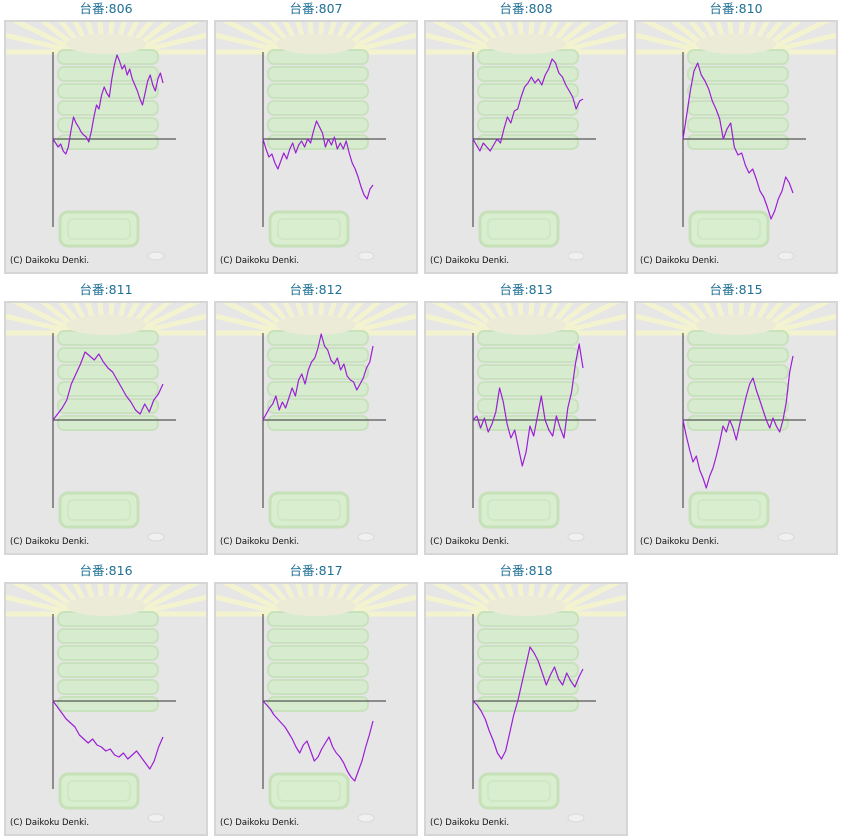 The width and height of the screenshot is (842, 839). I want to click on graph-card: 台番:810 (C) Daikoku Denki., so click(736, 137).